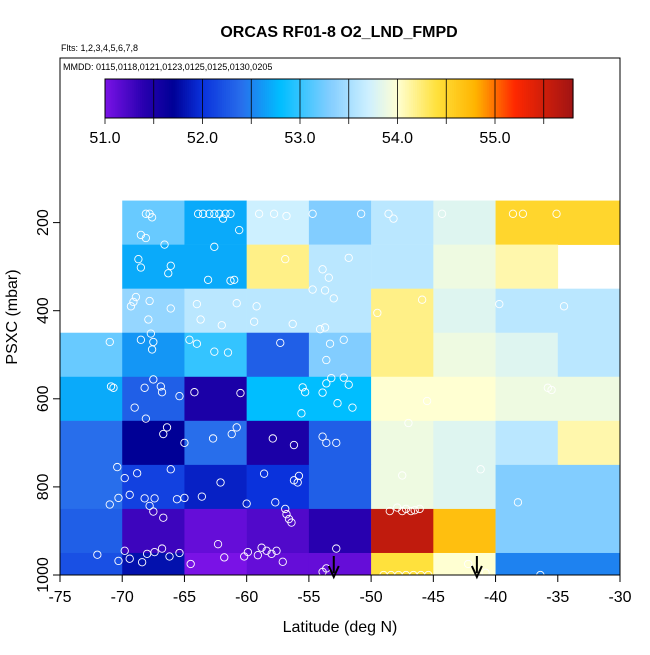 The width and height of the screenshot is (650, 655). What do you see at coordinates (59, 597) in the screenshot?
I see `x-tick-label: -75` at bounding box center [59, 597].